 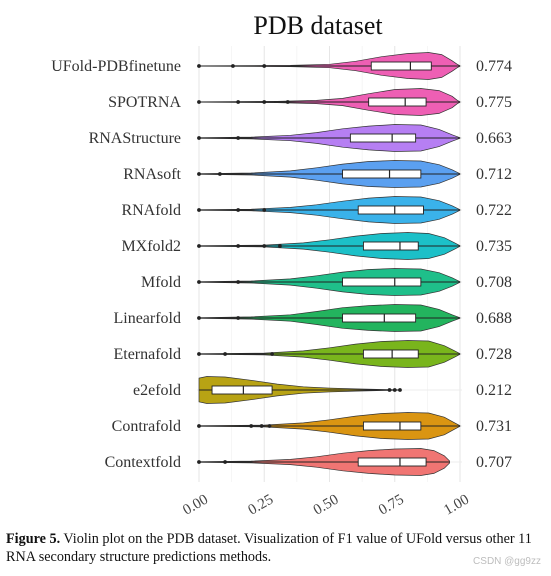 What do you see at coordinates (494, 174) in the screenshot?
I see `mean-value-label: 0.712` at bounding box center [494, 174].